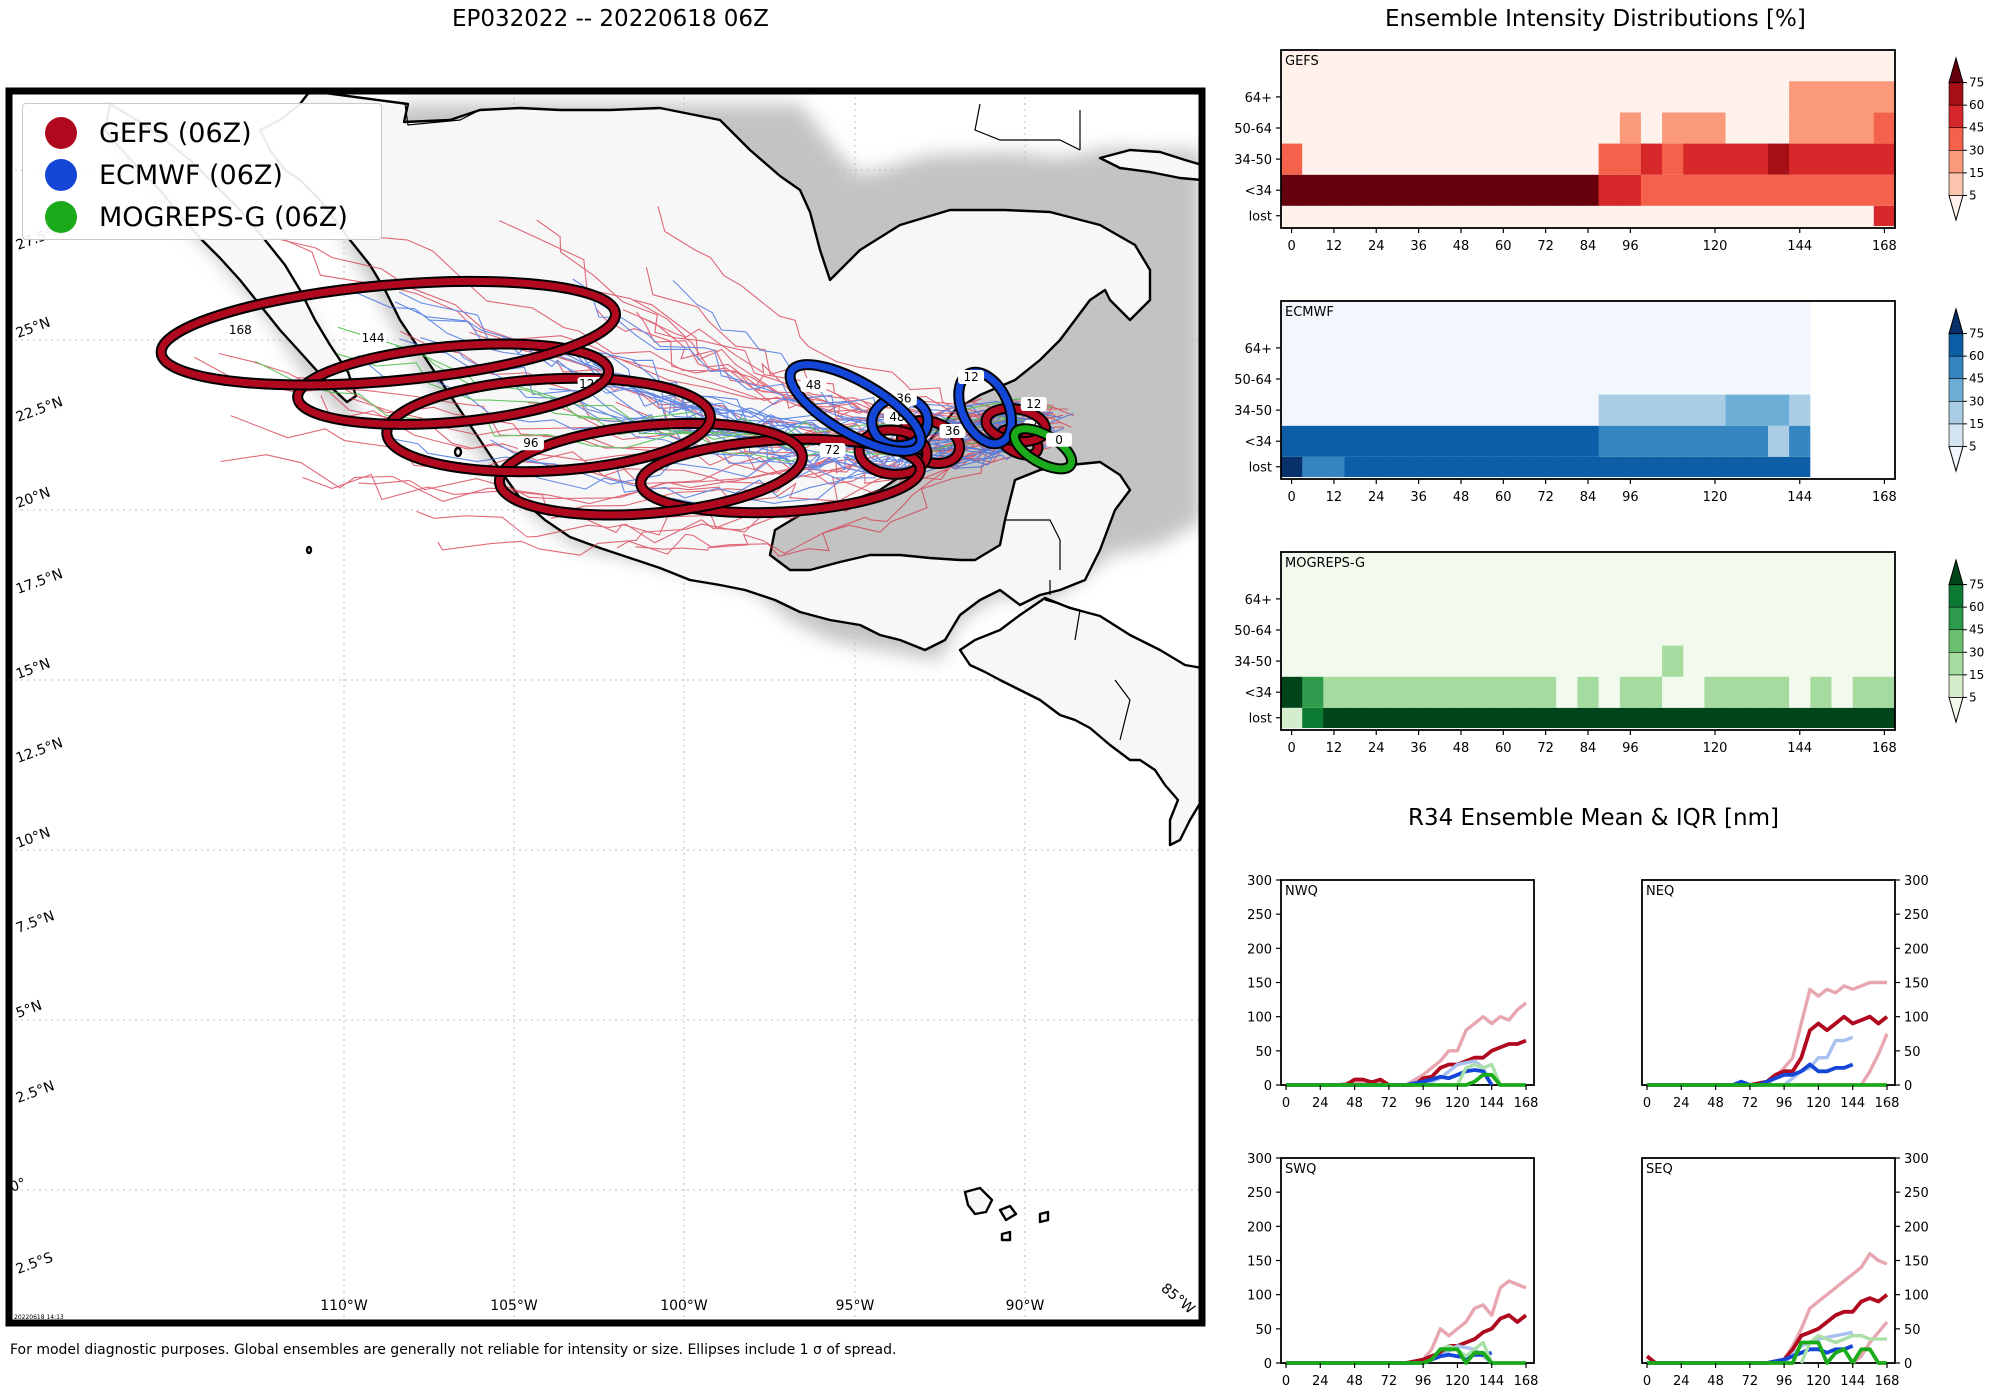 Image resolution: width=2000 pixels, height=1400 pixels. I want to click on lon-label: 105°W, so click(514, 1306).